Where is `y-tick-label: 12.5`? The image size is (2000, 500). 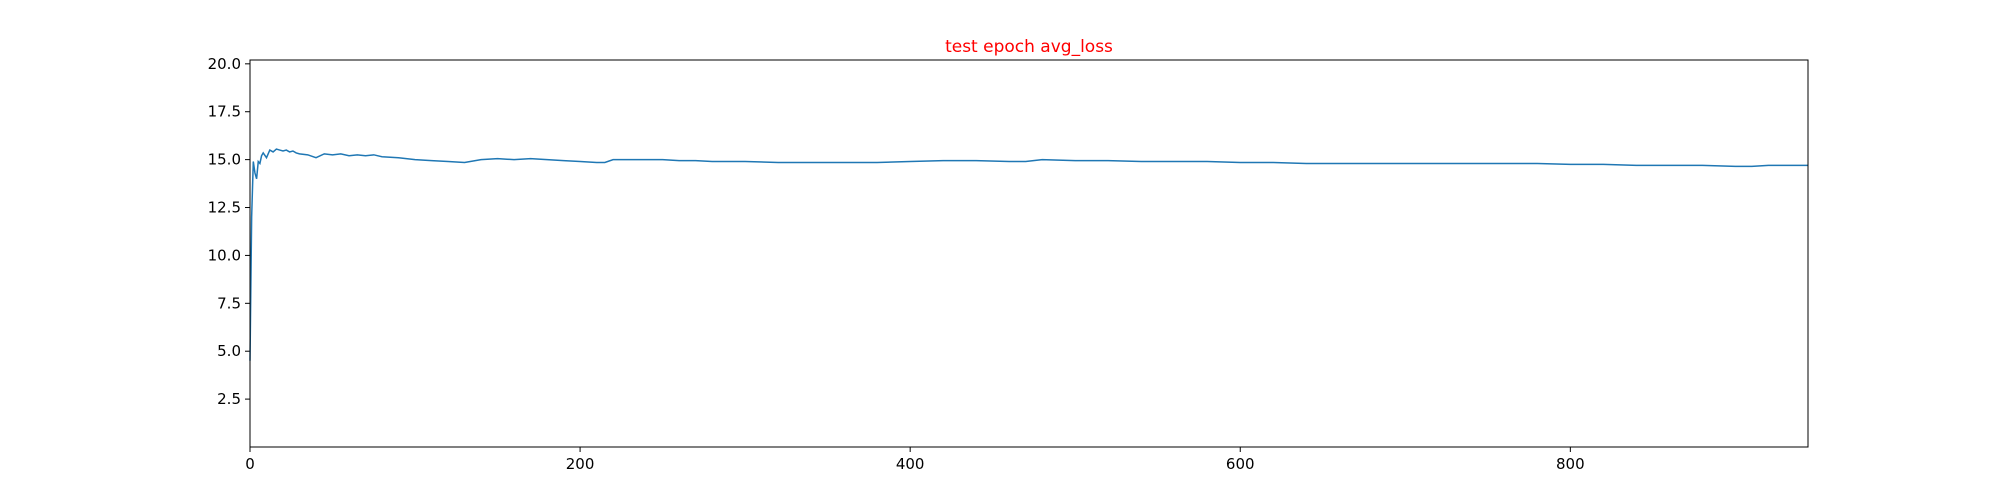 y-tick-label: 12.5 is located at coordinates (224, 208).